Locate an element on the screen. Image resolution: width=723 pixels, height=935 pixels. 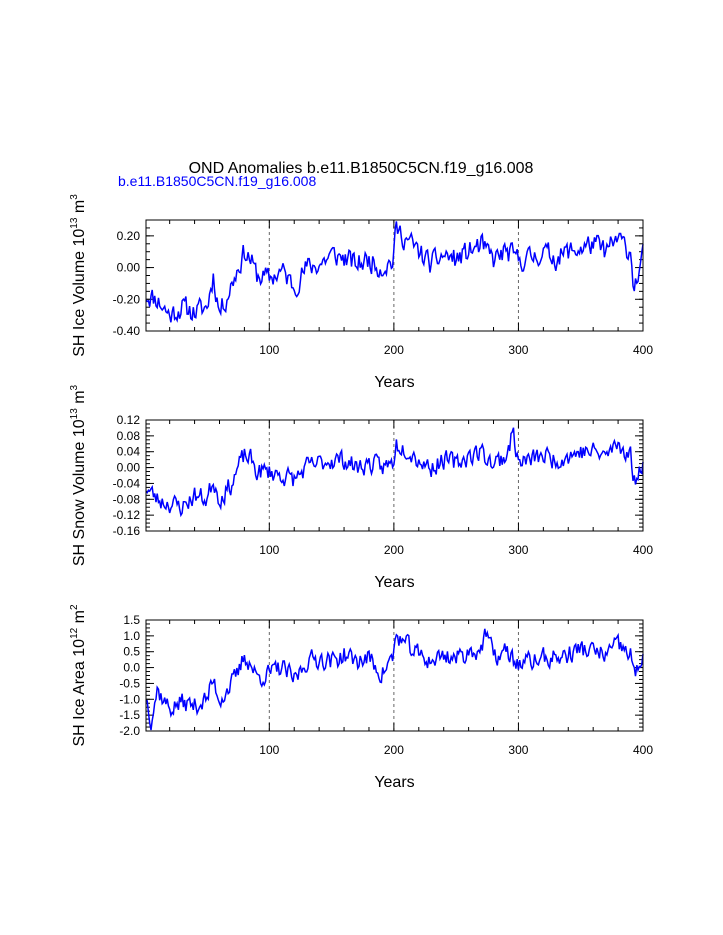
y-tick-label: -0.20 is located at coordinates (127, 299).